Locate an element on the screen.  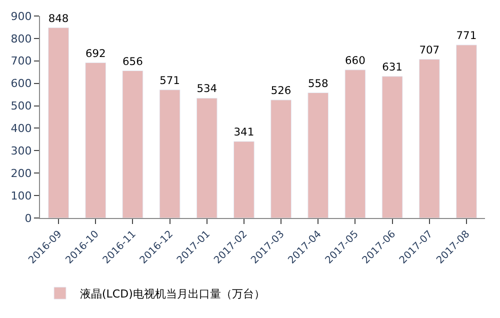
legend-label: 液晶(LCD)电视机当月出口量（万台） is located at coordinates (172, 293).